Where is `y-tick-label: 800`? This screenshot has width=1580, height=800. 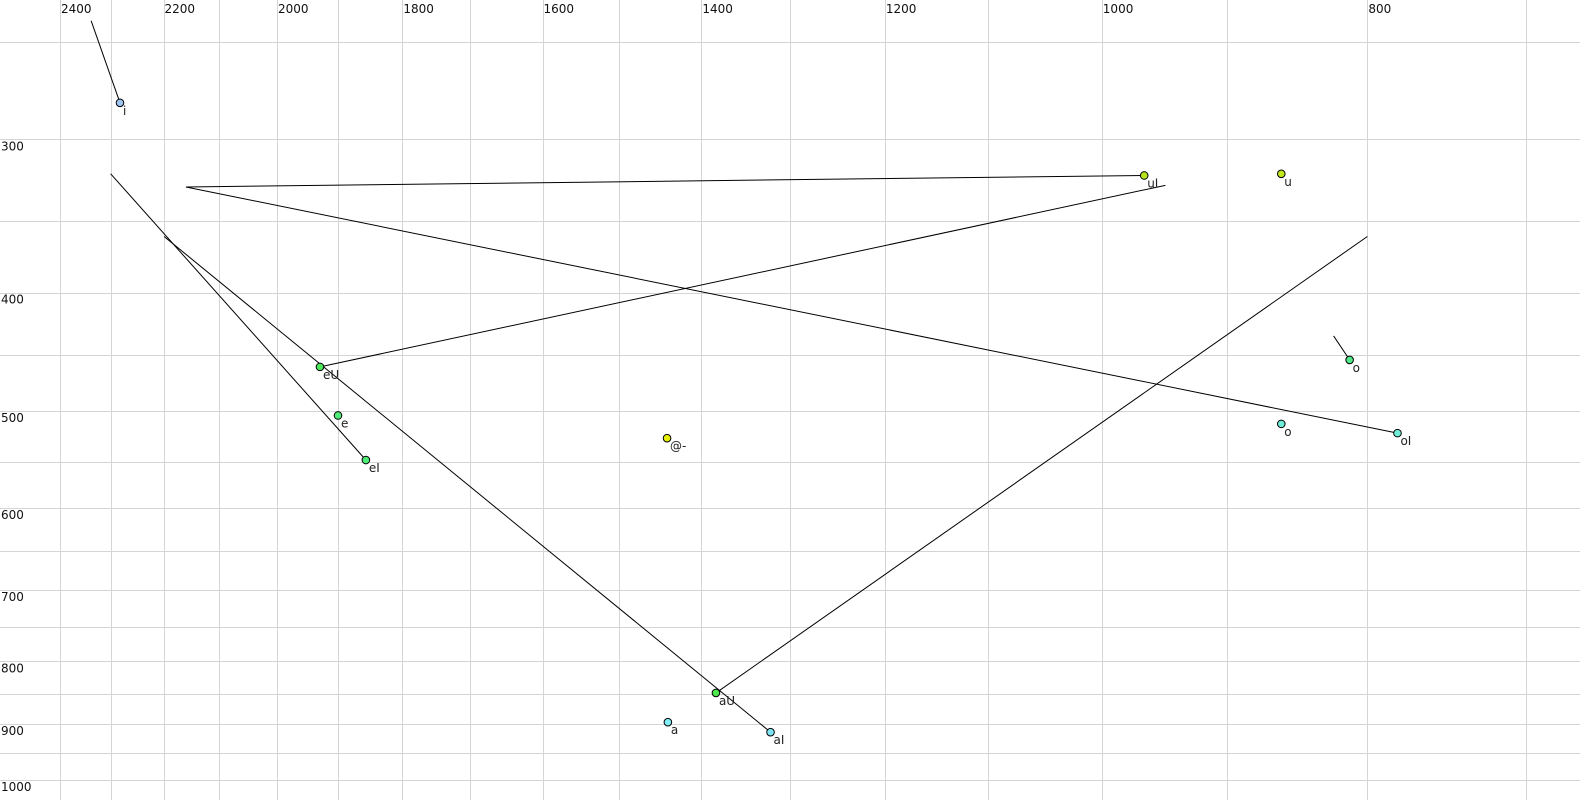 y-tick-label: 800 is located at coordinates (12, 668).